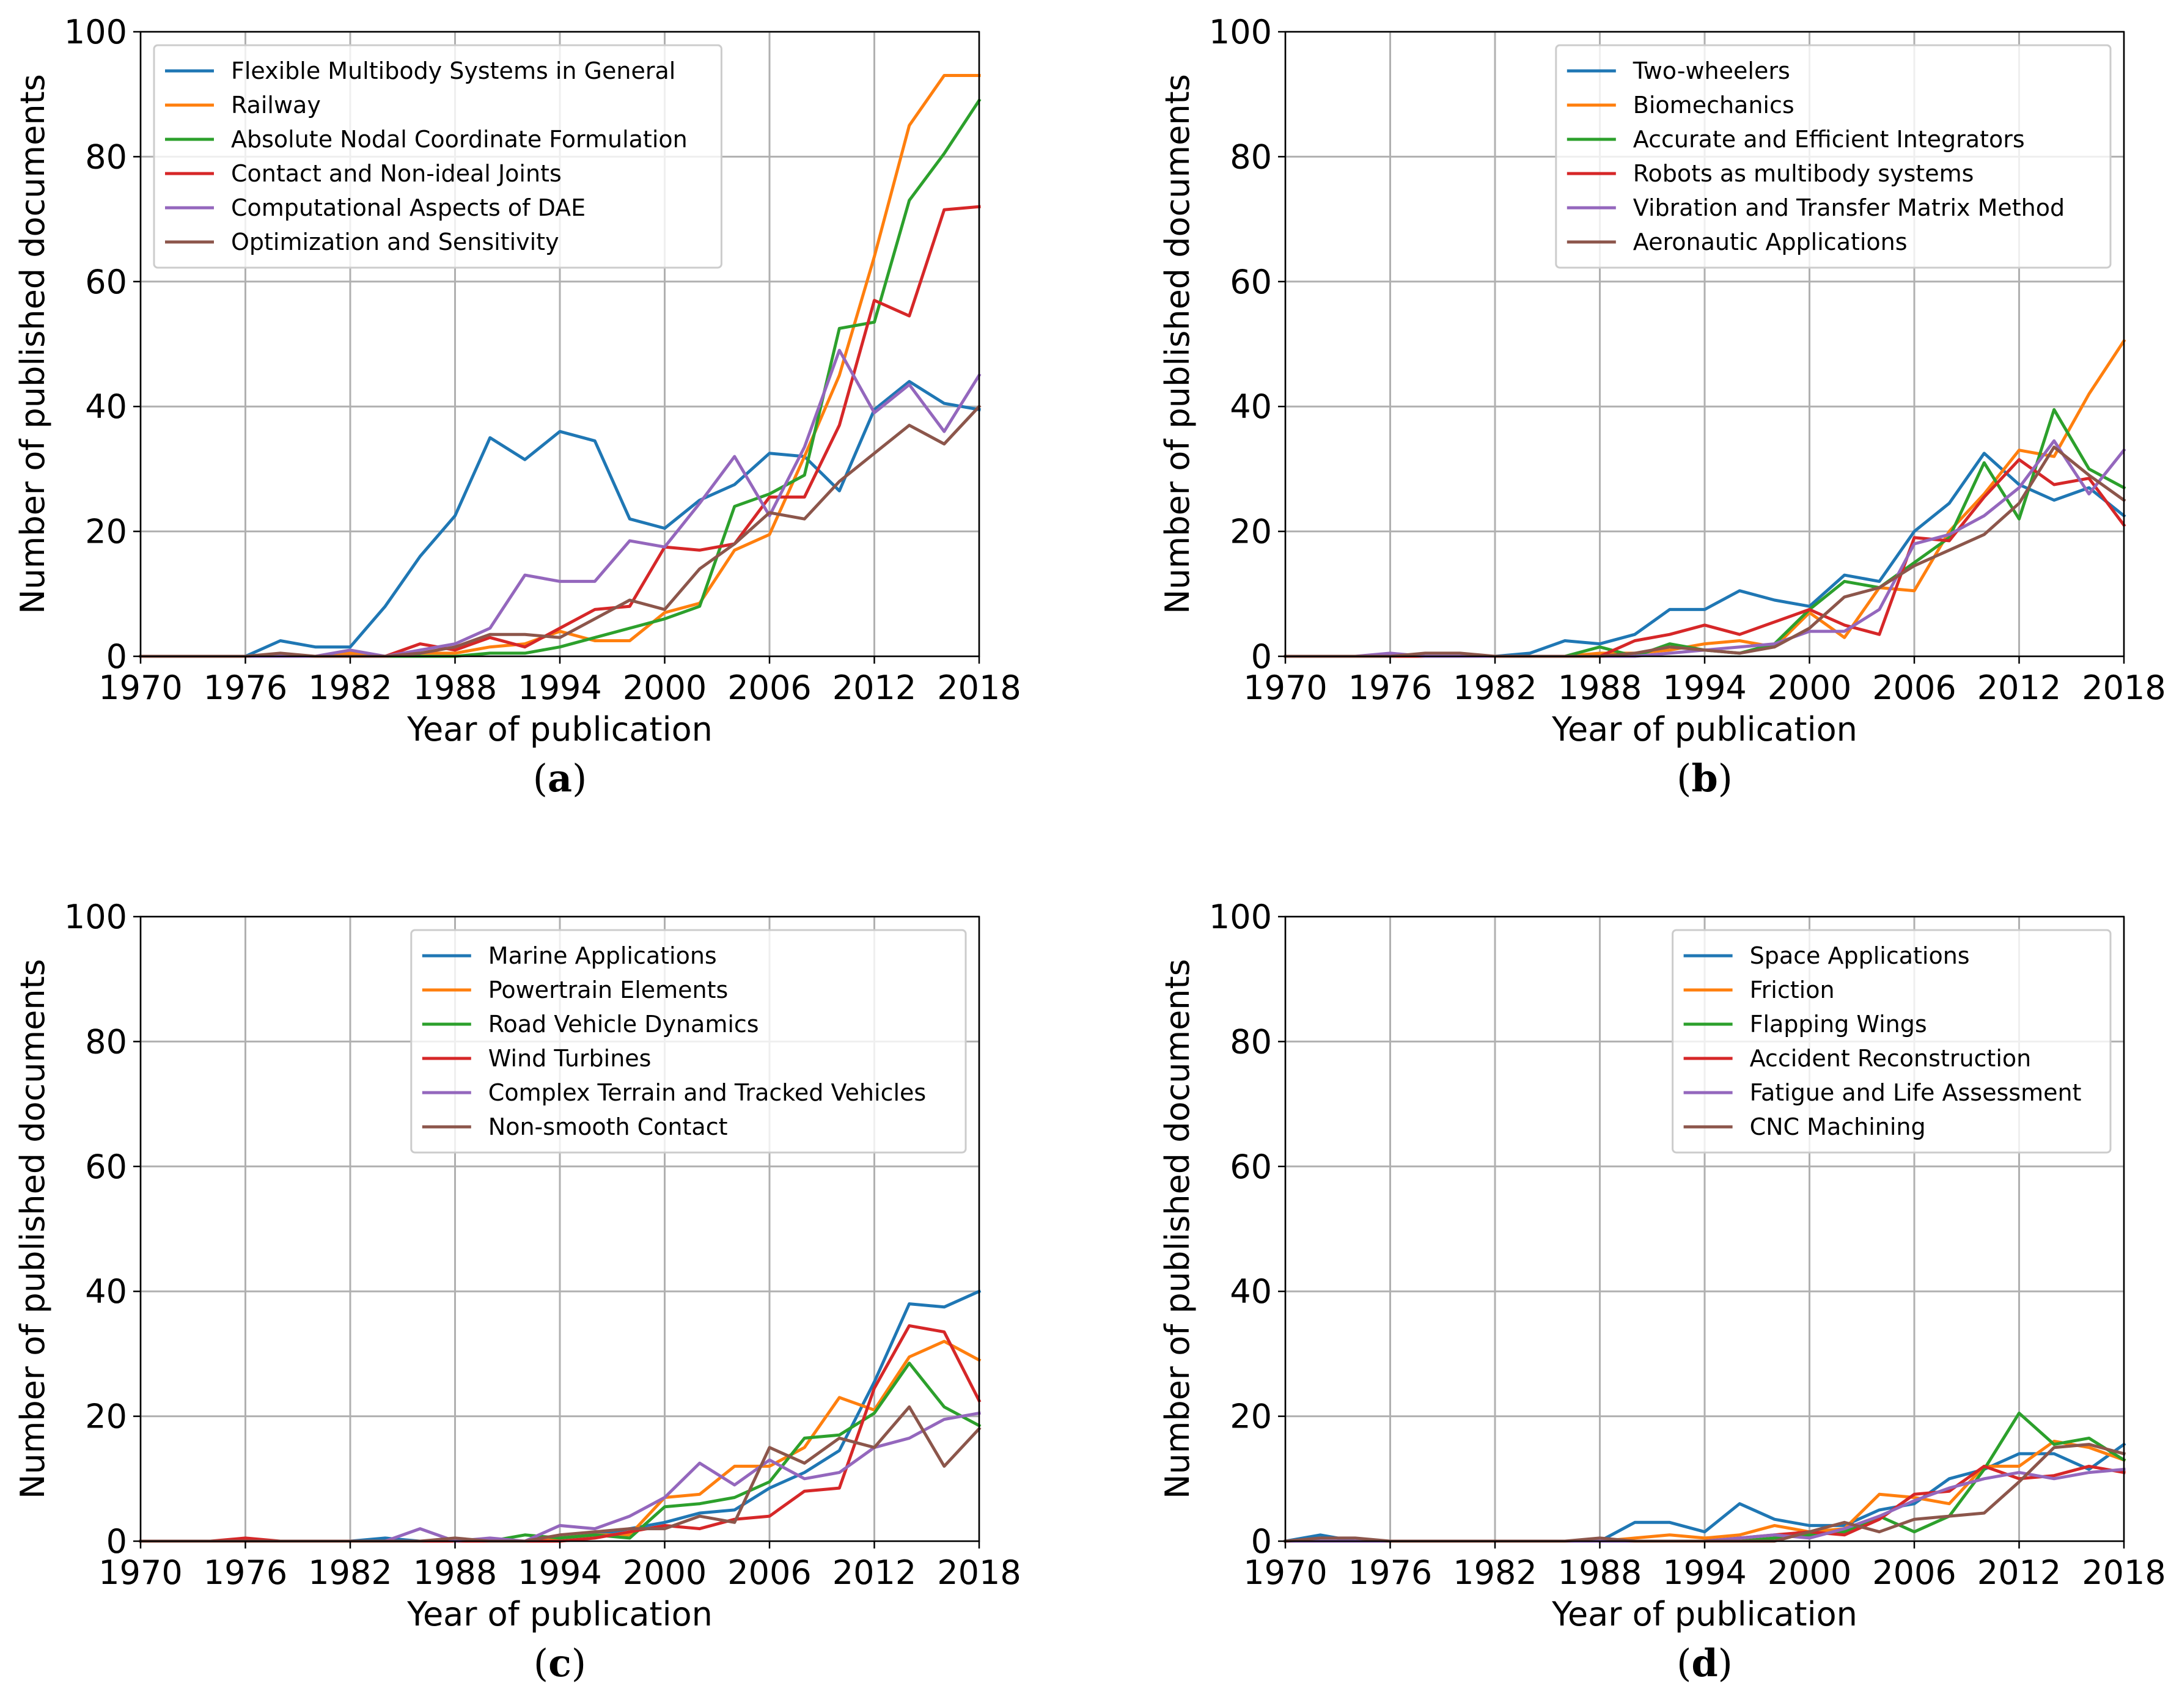  I want to click on legend-entry-label: Non-smooth Contact, so click(608, 1126).